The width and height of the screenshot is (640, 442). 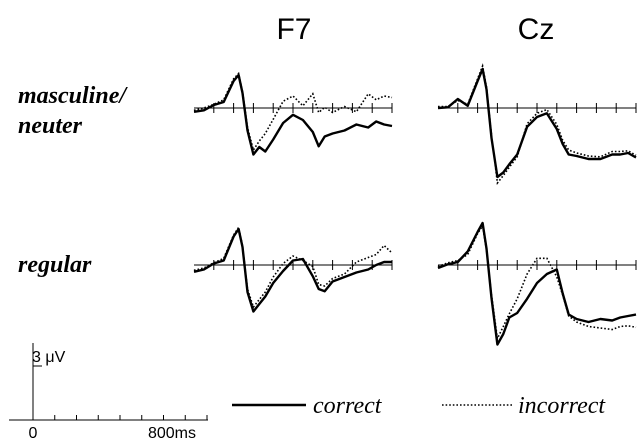 What do you see at coordinates (108, 392) in the screenshot?
I see `scale-bar: 3 μV 0 800ms` at bounding box center [108, 392].